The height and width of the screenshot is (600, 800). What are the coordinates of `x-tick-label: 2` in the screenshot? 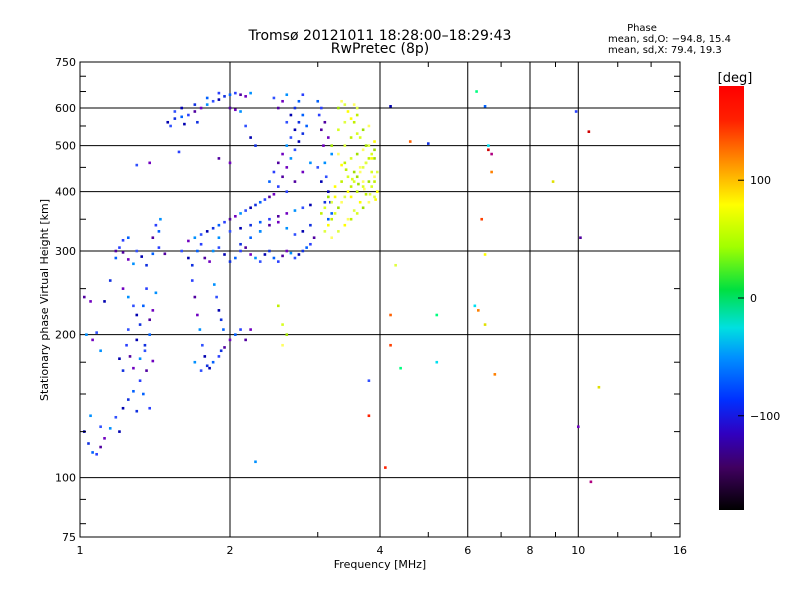 It's located at (230, 550).